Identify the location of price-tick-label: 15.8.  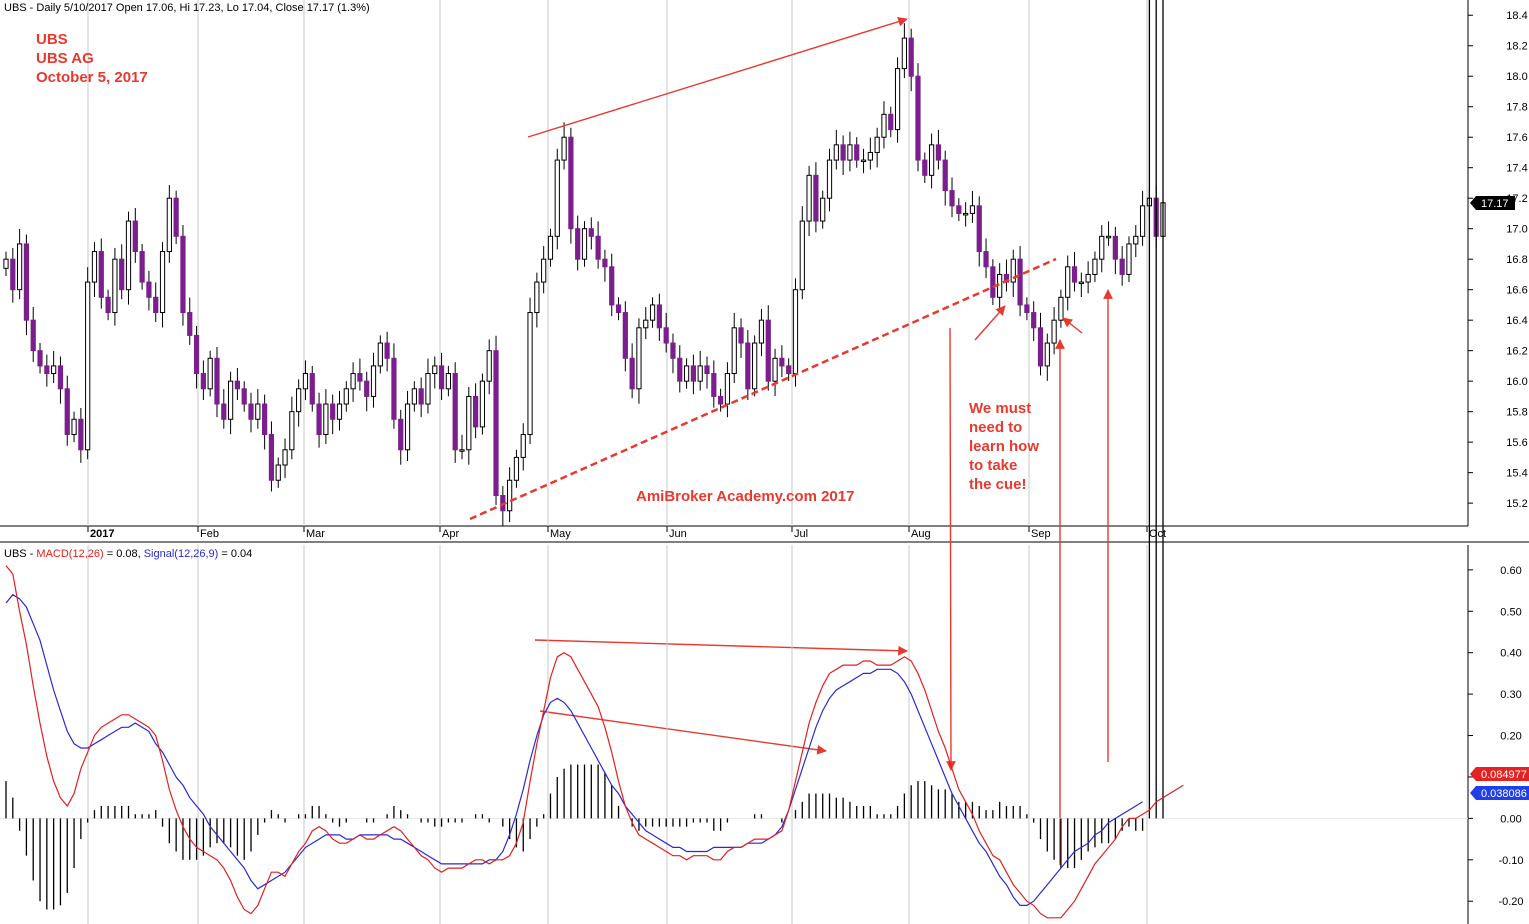
(1516, 413).